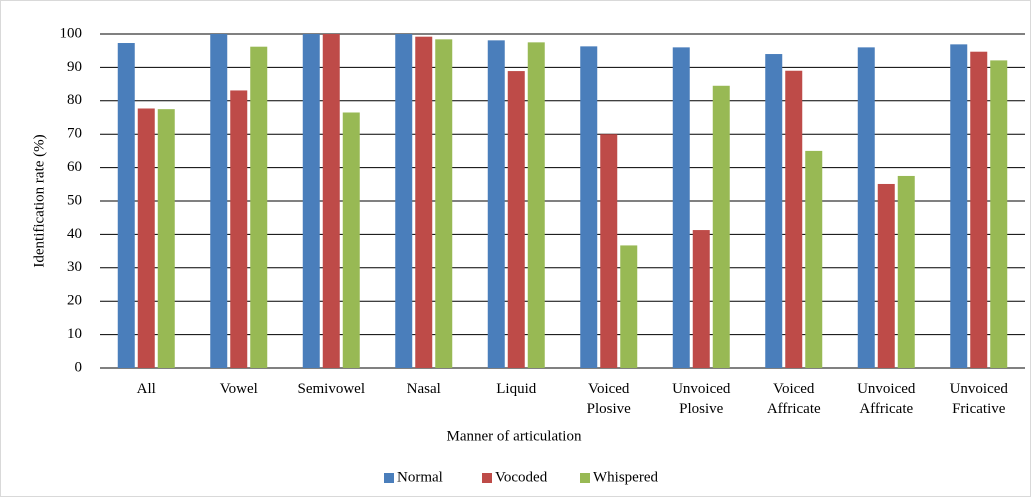 Image resolution: width=1031 pixels, height=502 pixels. I want to click on y-tick-label: 0, so click(79, 367).